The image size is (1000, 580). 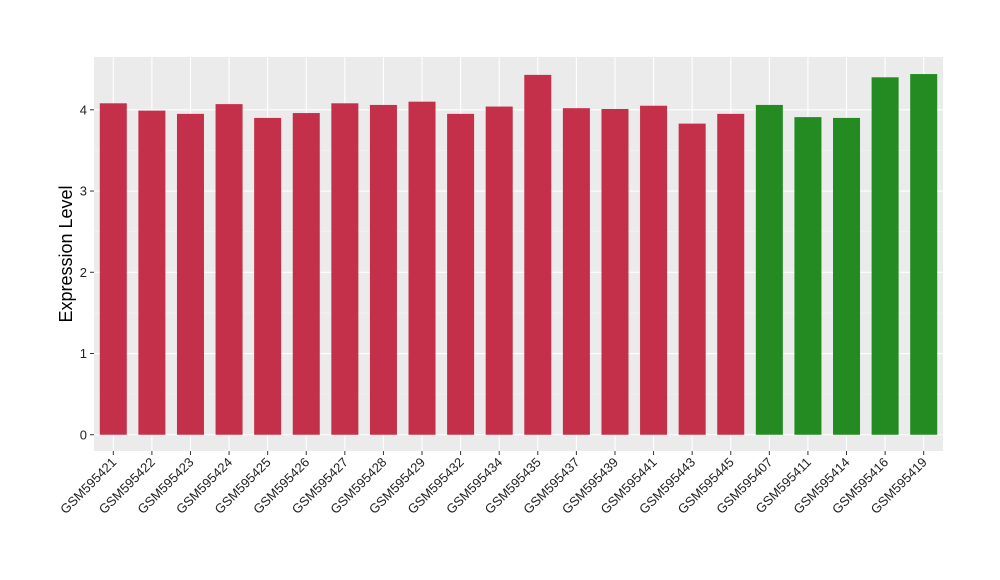 I want to click on bar-GSM595426, so click(x=306, y=274).